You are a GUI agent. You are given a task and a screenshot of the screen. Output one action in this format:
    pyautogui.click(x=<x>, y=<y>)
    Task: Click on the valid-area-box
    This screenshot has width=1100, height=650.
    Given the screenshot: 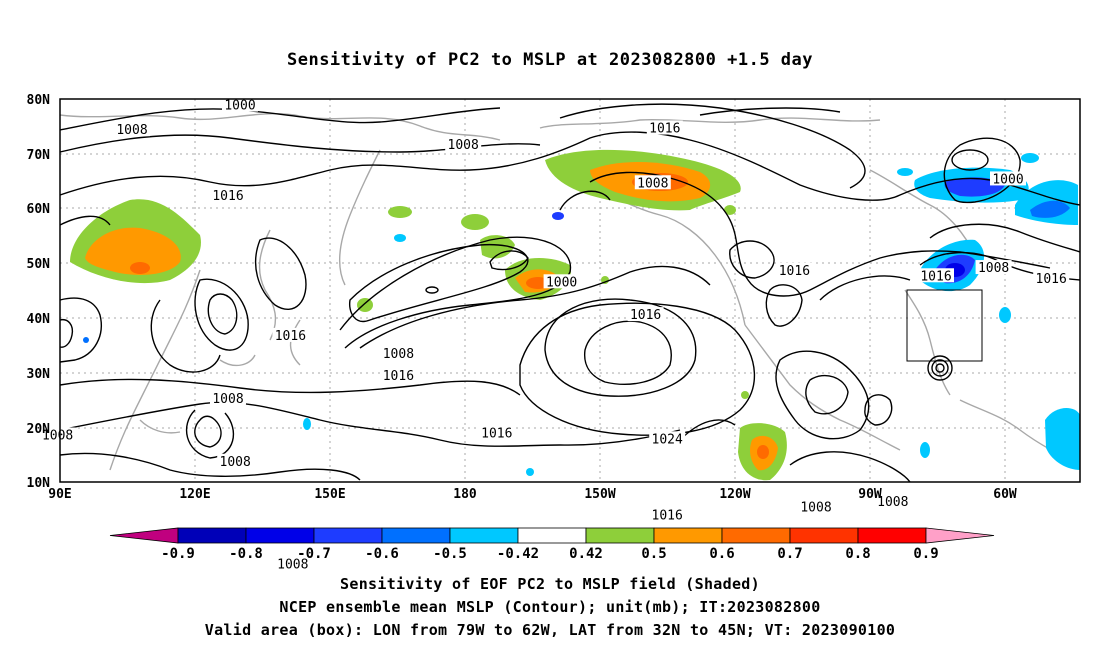 What is the action you would take?
    pyautogui.click(x=944, y=325)
    